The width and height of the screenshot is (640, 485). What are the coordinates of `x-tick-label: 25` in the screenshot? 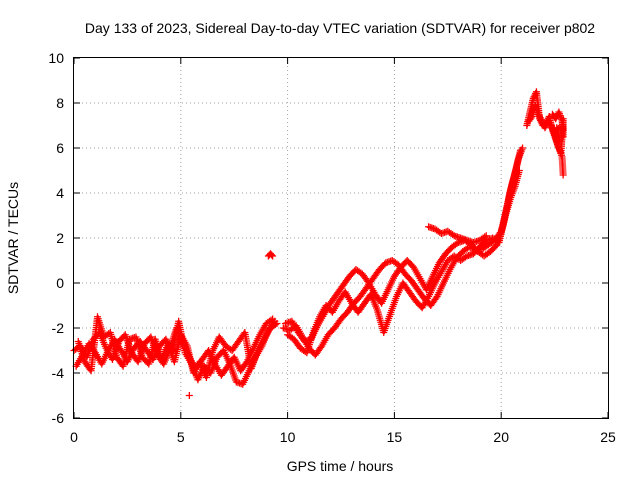 It's located at (608, 437).